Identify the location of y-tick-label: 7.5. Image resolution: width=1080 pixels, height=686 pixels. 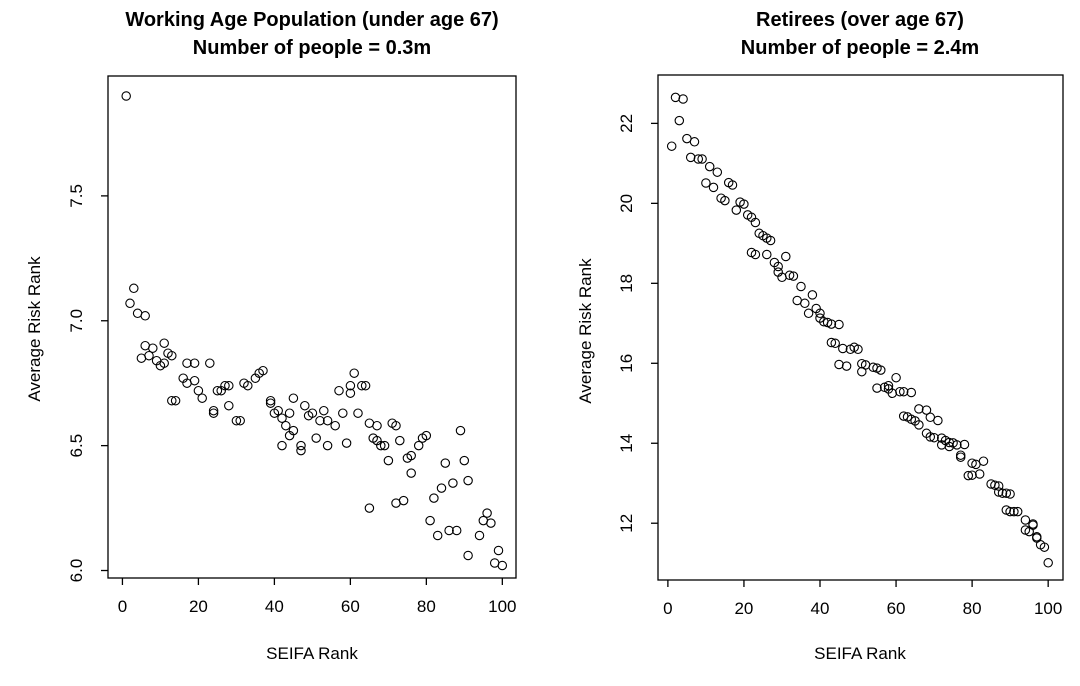
(76, 196).